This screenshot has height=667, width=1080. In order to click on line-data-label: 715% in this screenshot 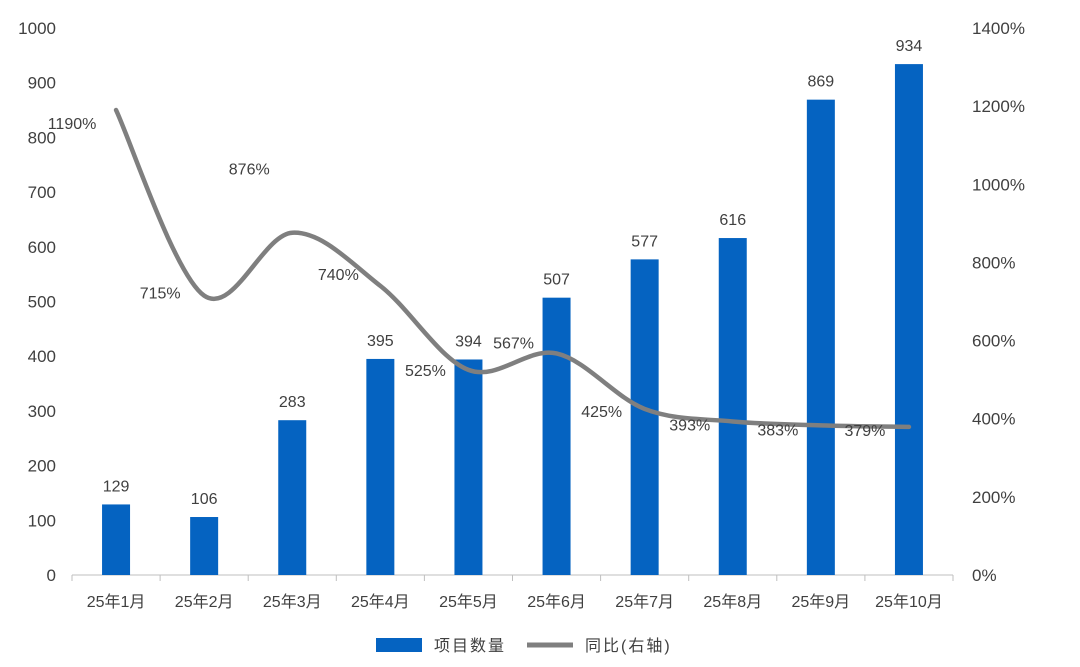, I will do `click(160, 294)`.